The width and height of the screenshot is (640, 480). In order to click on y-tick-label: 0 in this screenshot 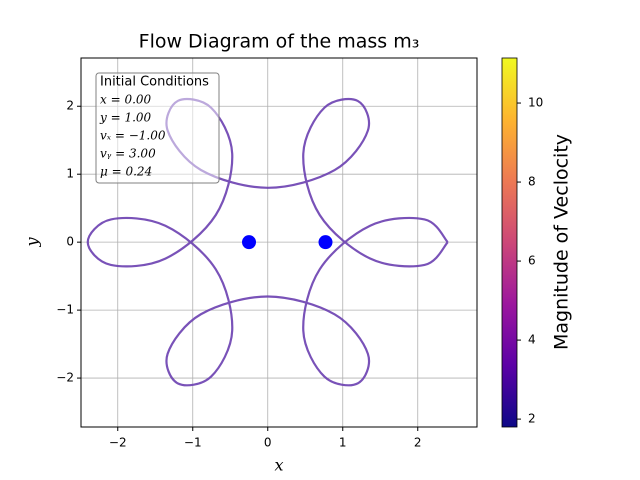, I will do `click(70, 242)`.